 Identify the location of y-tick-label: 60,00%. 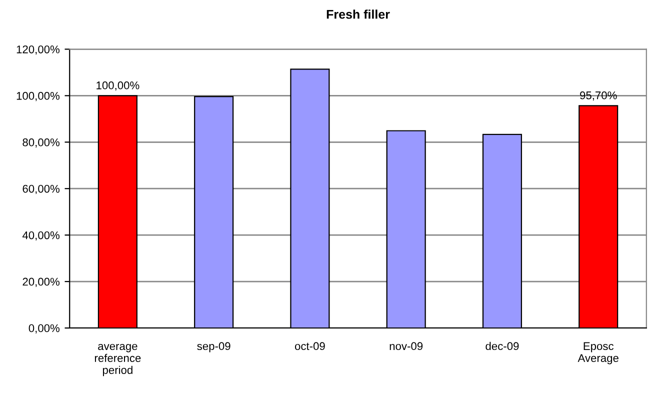
(41, 189).